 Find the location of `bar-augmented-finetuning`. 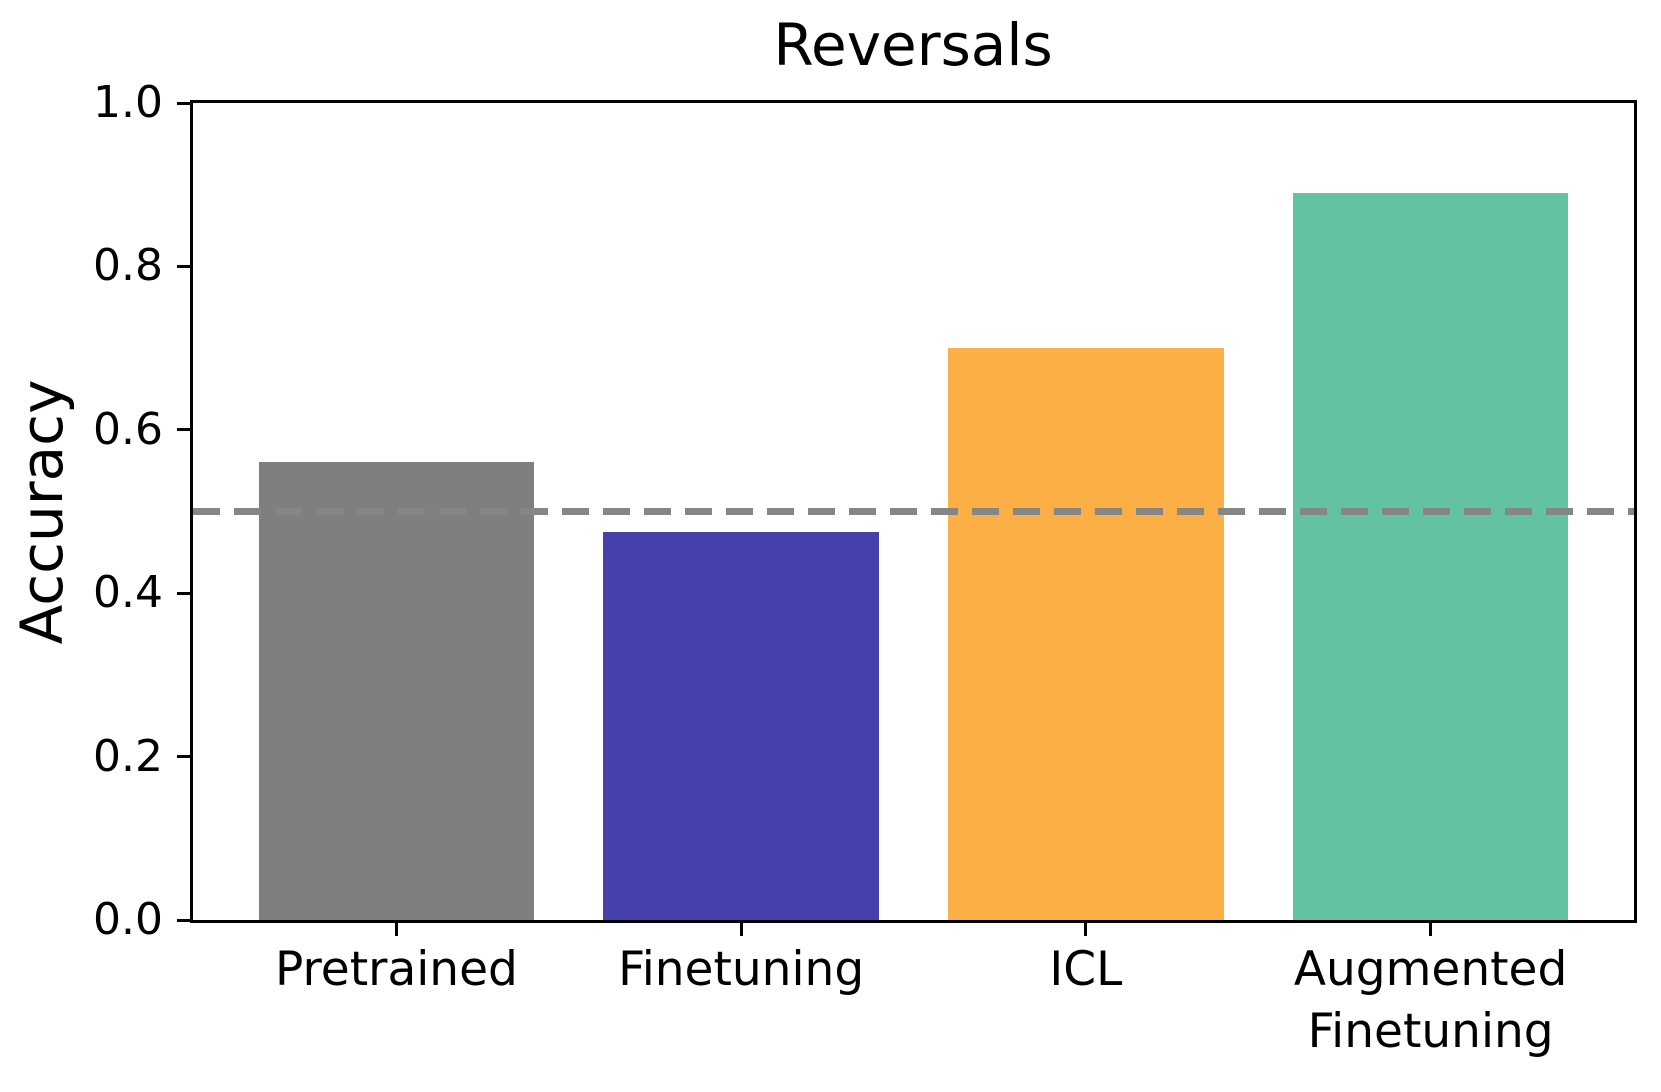

bar-augmented-finetuning is located at coordinates (1430, 556).